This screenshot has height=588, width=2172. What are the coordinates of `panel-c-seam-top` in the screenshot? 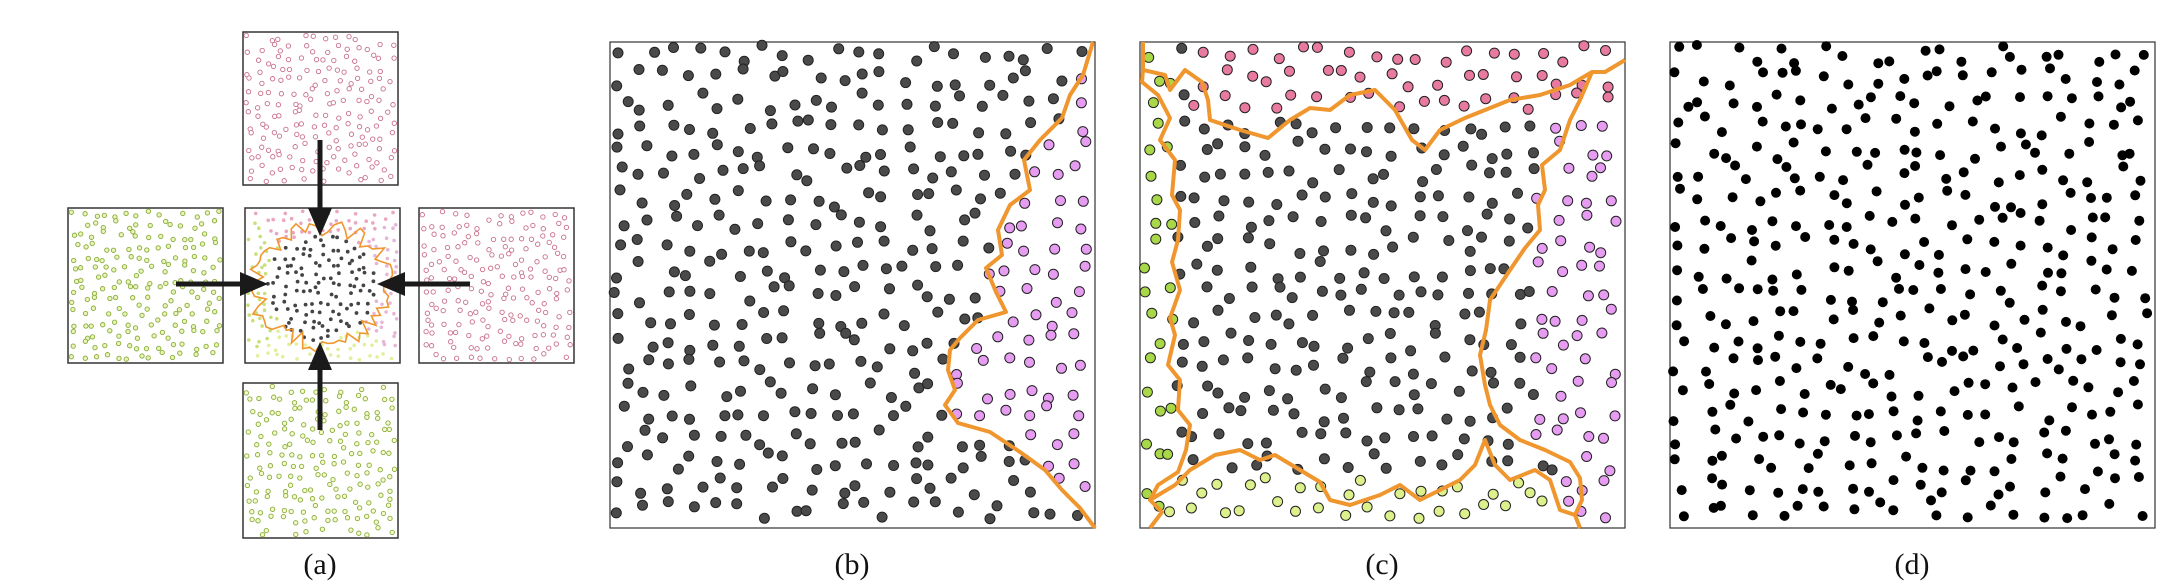 It's located at (1384, 97).